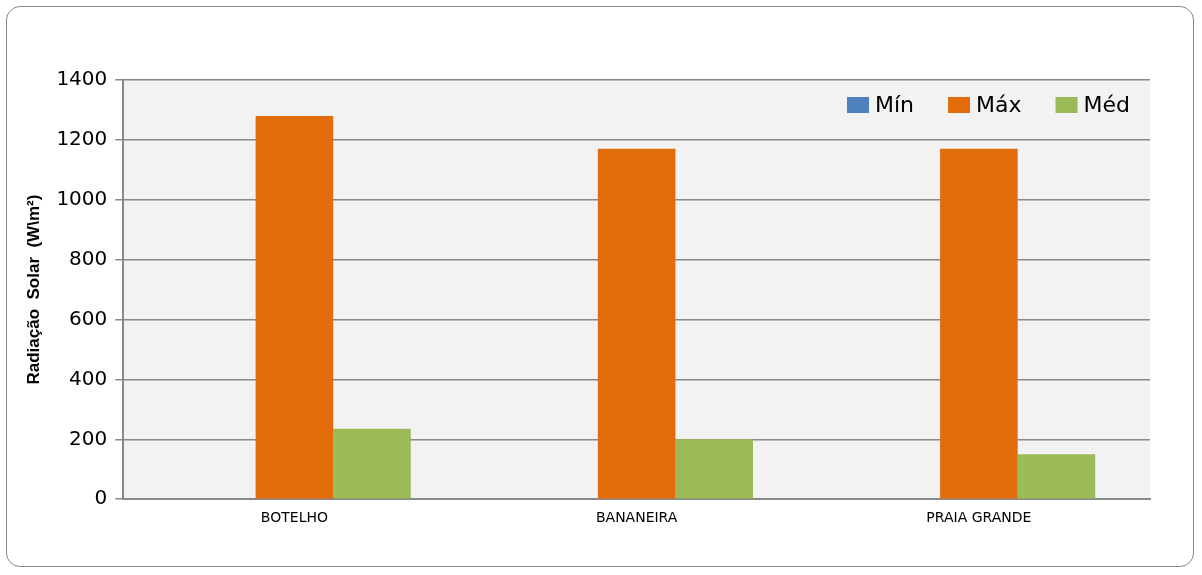 Image resolution: width=1202 pixels, height=575 pixels. What do you see at coordinates (979, 517) in the screenshot?
I see `x-tick-label: PRAIA GRANDE` at bounding box center [979, 517].